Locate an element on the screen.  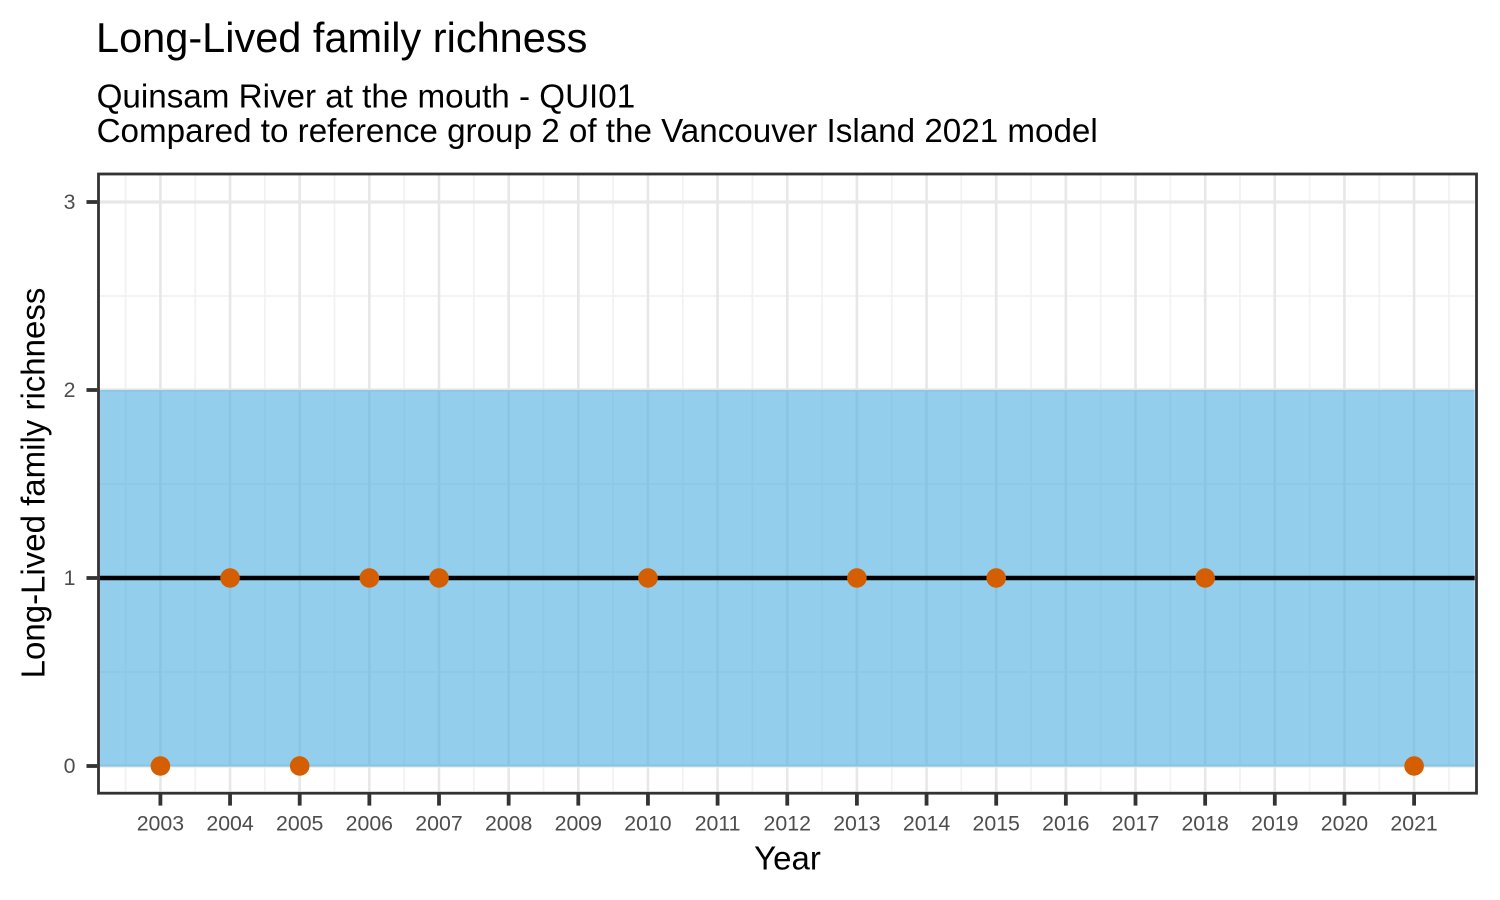
svg-text: 2019 is located at coordinates (1274, 824).